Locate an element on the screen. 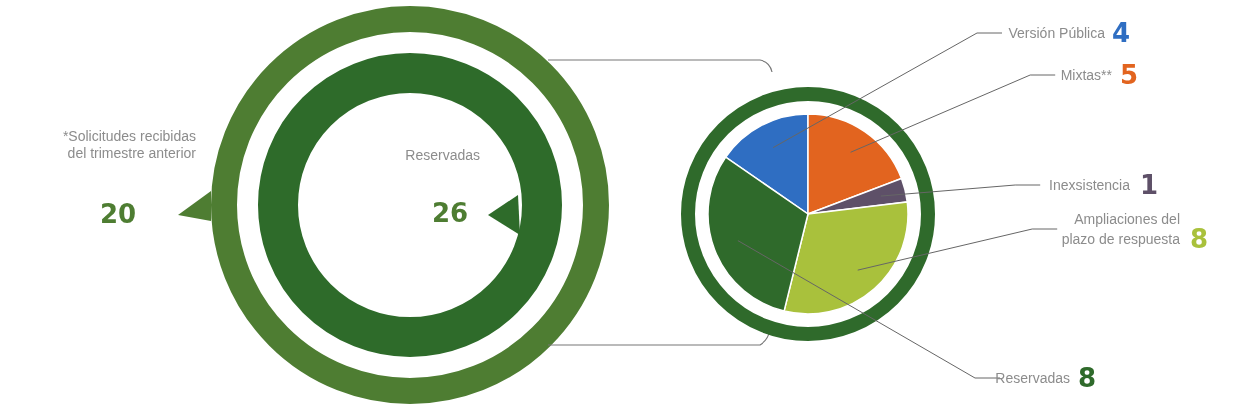 The width and height of the screenshot is (1255, 407). slice-label: Ampliaciones del plazo de respuesta is located at coordinates (1121, 229).